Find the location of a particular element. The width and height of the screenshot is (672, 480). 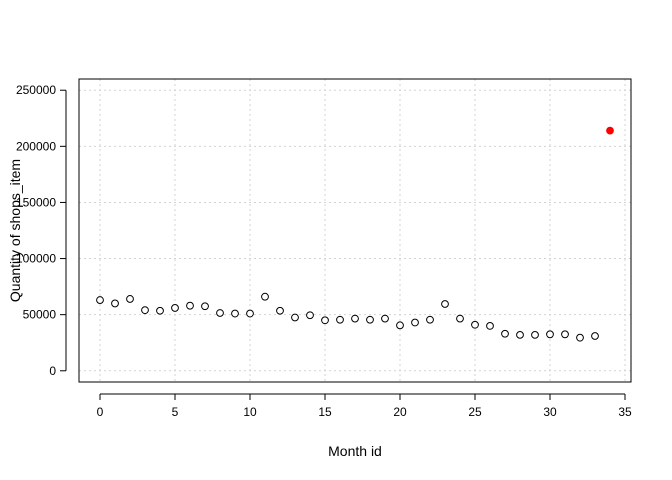

x-tick-label: 35 is located at coordinates (625, 412).